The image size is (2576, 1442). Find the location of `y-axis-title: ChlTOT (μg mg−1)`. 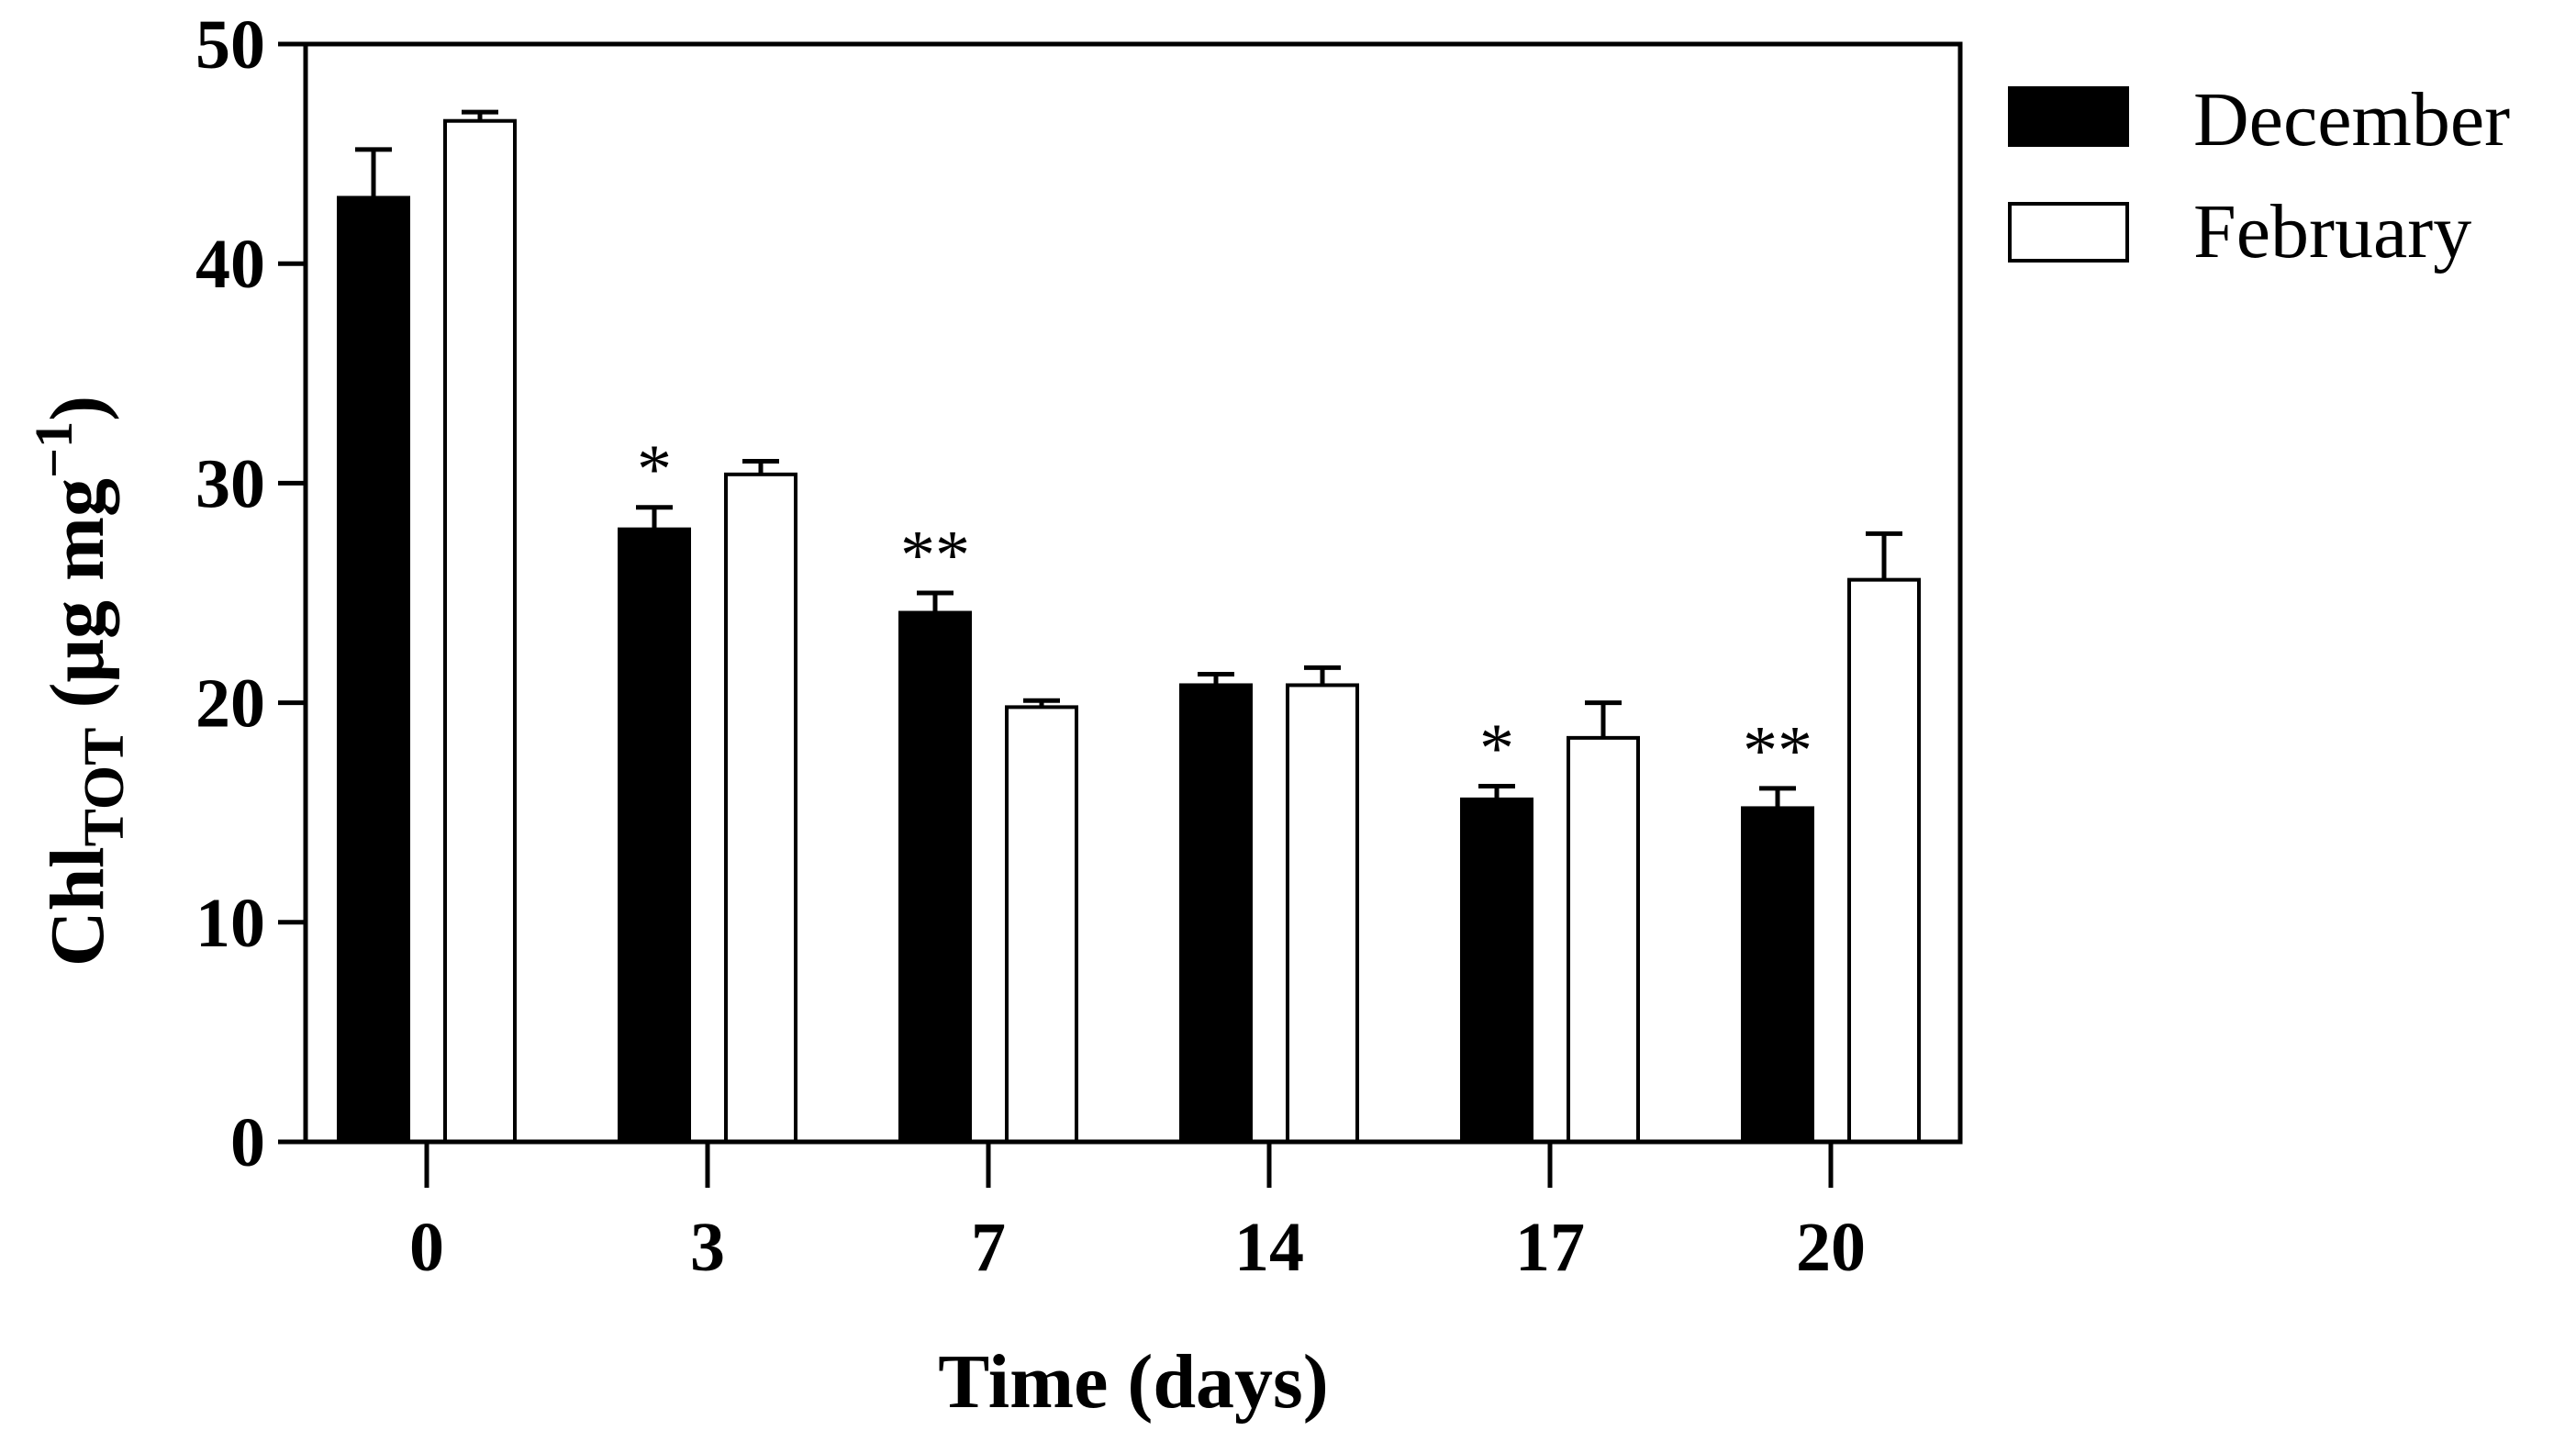

y-axis-title: ChlTOT (μg mg−1) is located at coordinates (80, 681).